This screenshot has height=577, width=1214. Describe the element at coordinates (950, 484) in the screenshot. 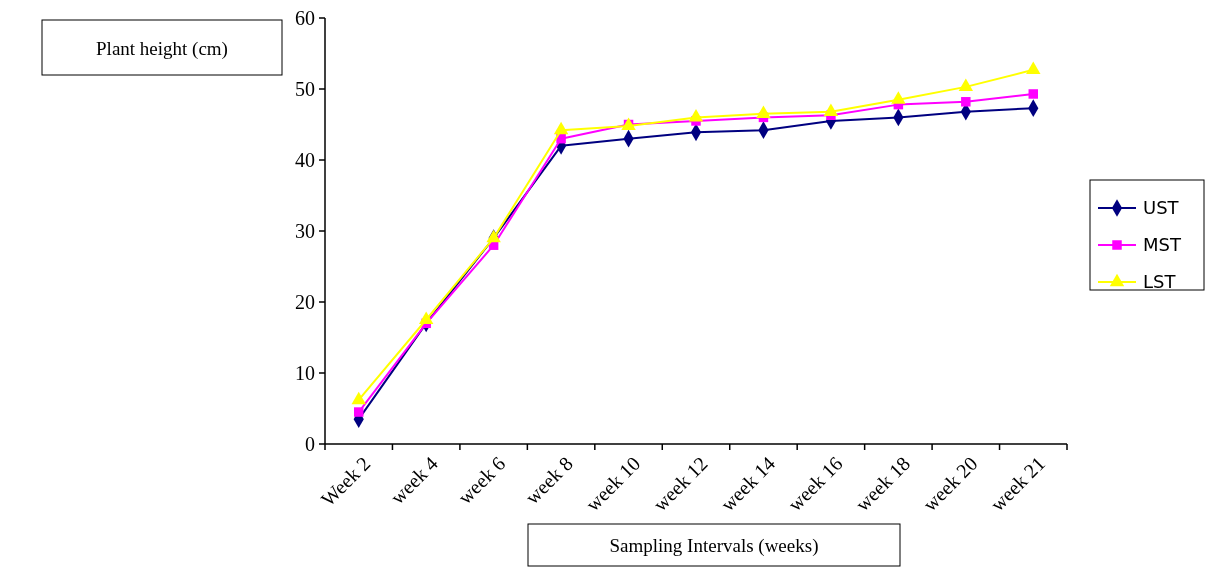

I see `x-tick-label: week 20` at that location.